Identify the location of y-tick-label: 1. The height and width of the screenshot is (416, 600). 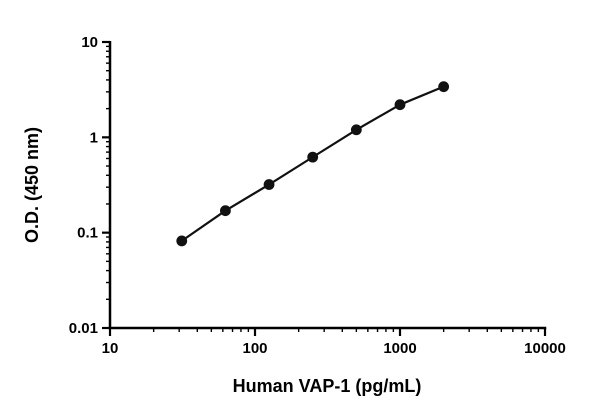
(94, 137).